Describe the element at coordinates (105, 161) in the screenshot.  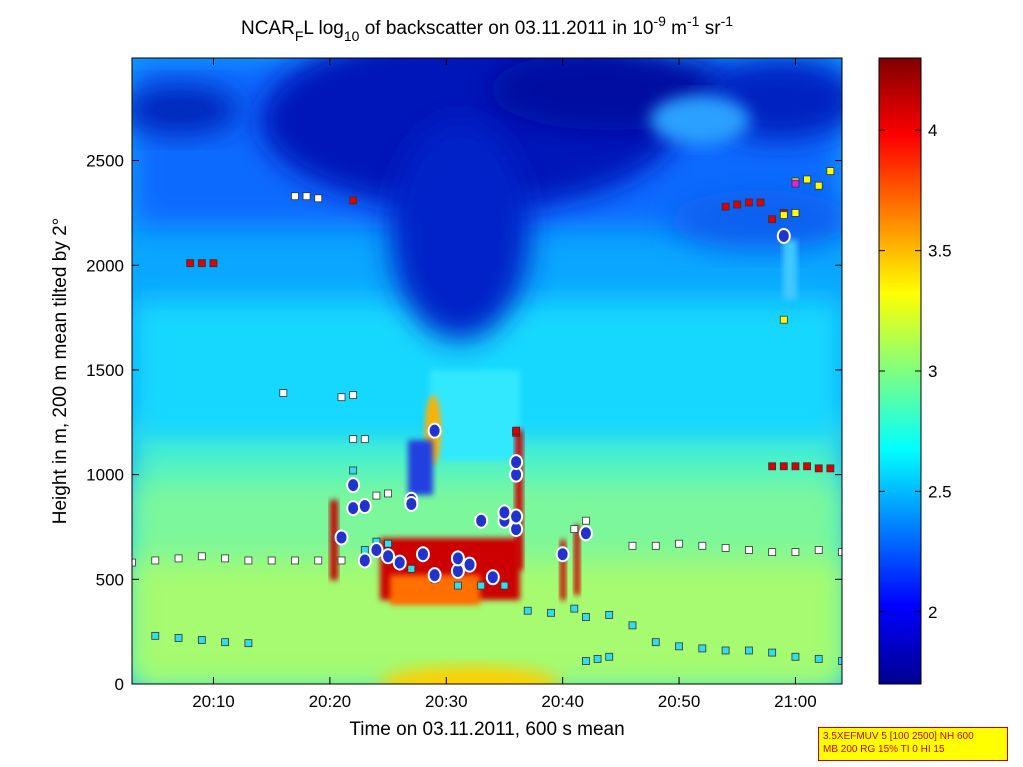
I see `y-tick-label: 2500` at that location.